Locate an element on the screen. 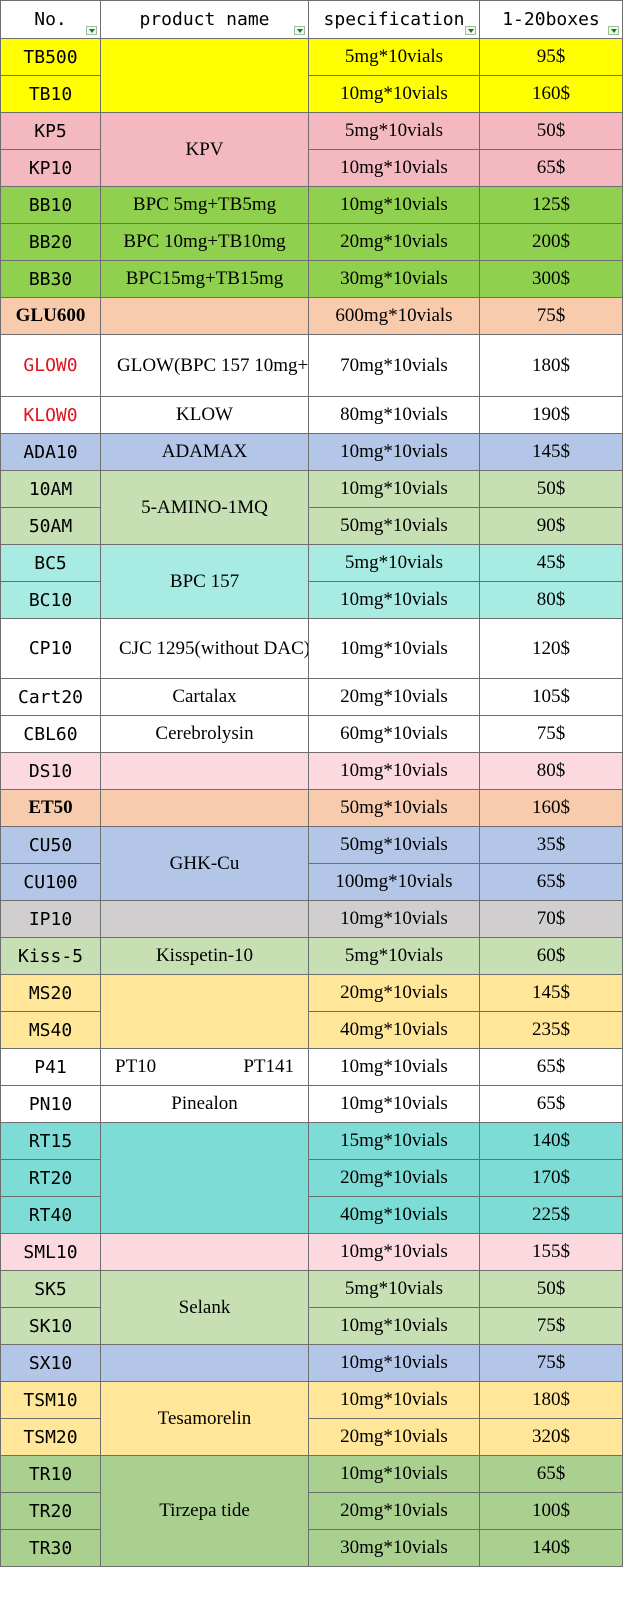 The image size is (634, 1600). cell-no: Kiss-5 is located at coordinates (50, 956).